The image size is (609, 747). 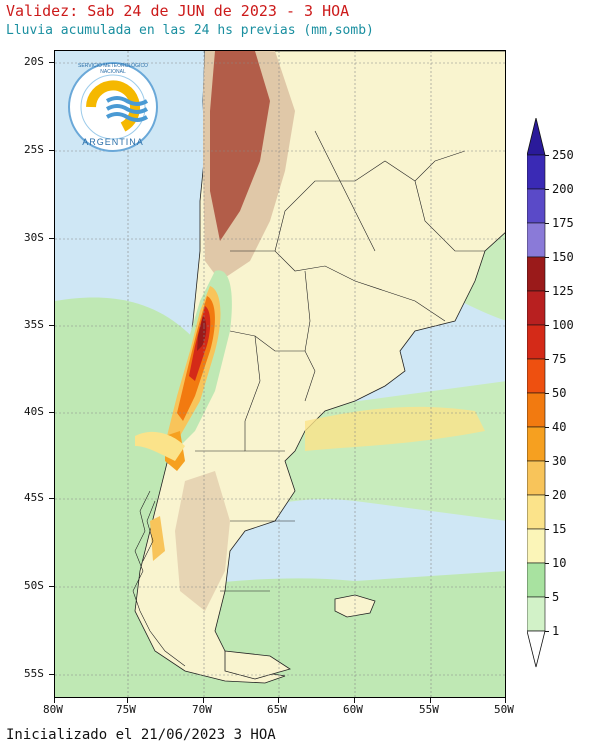 What do you see at coordinates (559, 393) in the screenshot?
I see `colorbar-label-50: 50` at bounding box center [559, 393].